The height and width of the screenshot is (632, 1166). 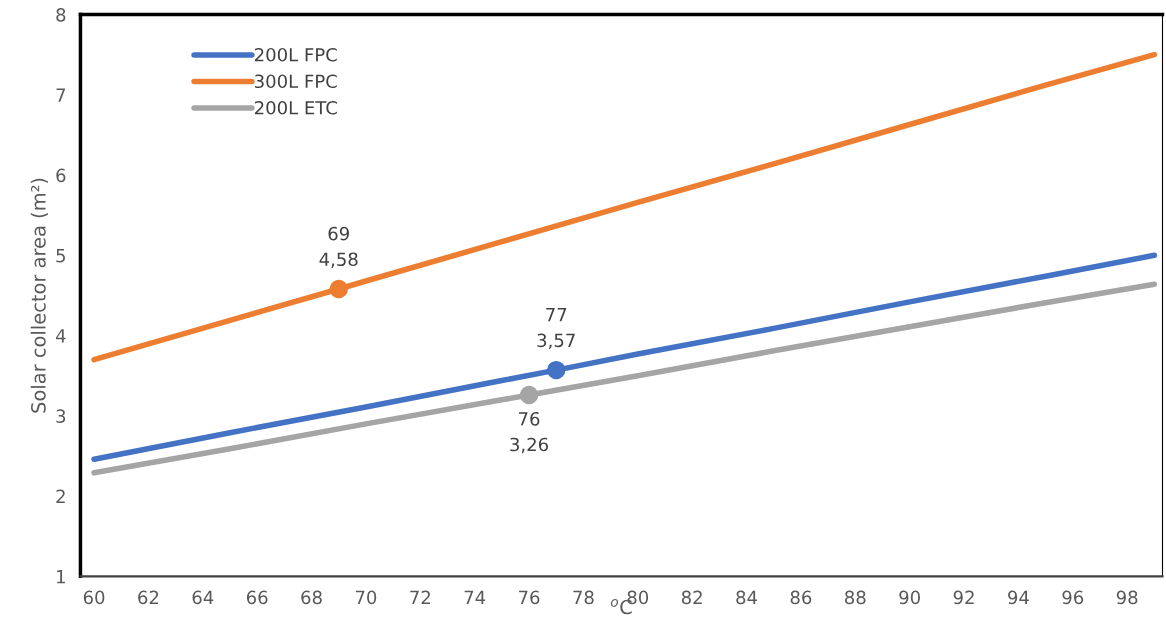 I want to click on y-axis-title: Solar collector area (m²), so click(x=39, y=295).